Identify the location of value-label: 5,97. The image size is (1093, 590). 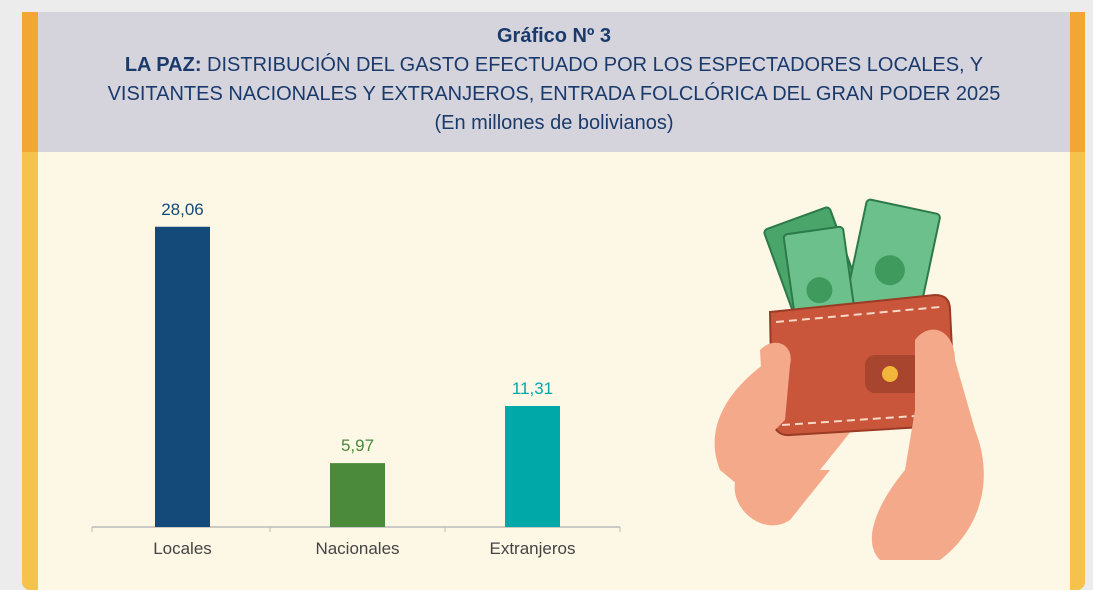
(357, 445).